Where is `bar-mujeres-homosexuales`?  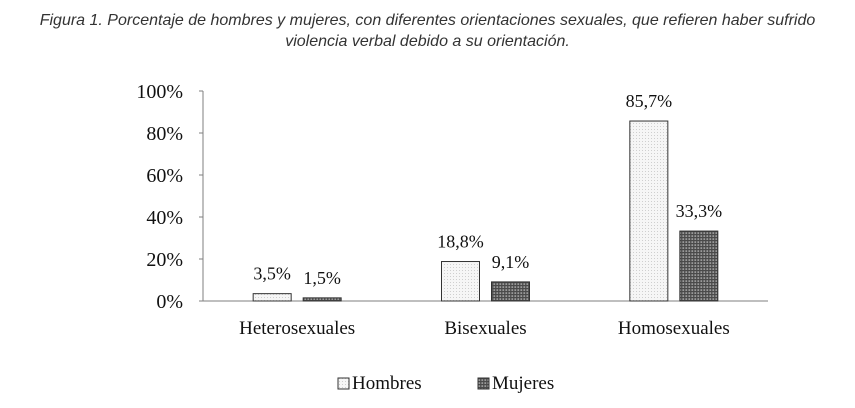 bar-mujeres-homosexuales is located at coordinates (699, 266).